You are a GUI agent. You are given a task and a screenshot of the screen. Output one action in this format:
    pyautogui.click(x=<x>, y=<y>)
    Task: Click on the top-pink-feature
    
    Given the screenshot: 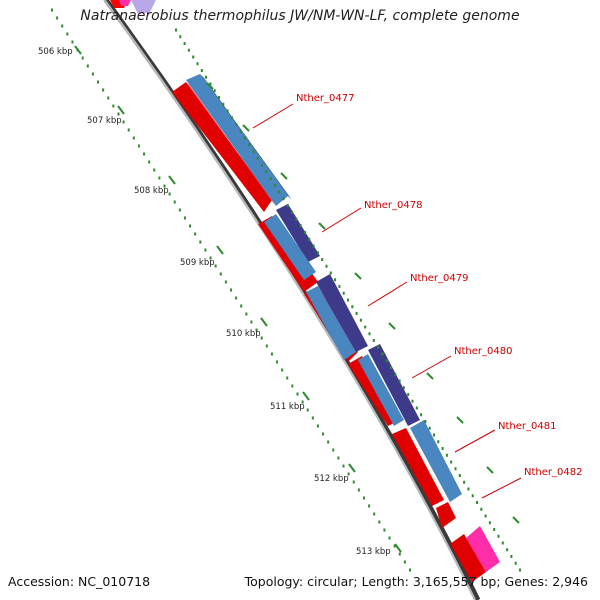 What is the action you would take?
    pyautogui.click(x=125, y=3)
    